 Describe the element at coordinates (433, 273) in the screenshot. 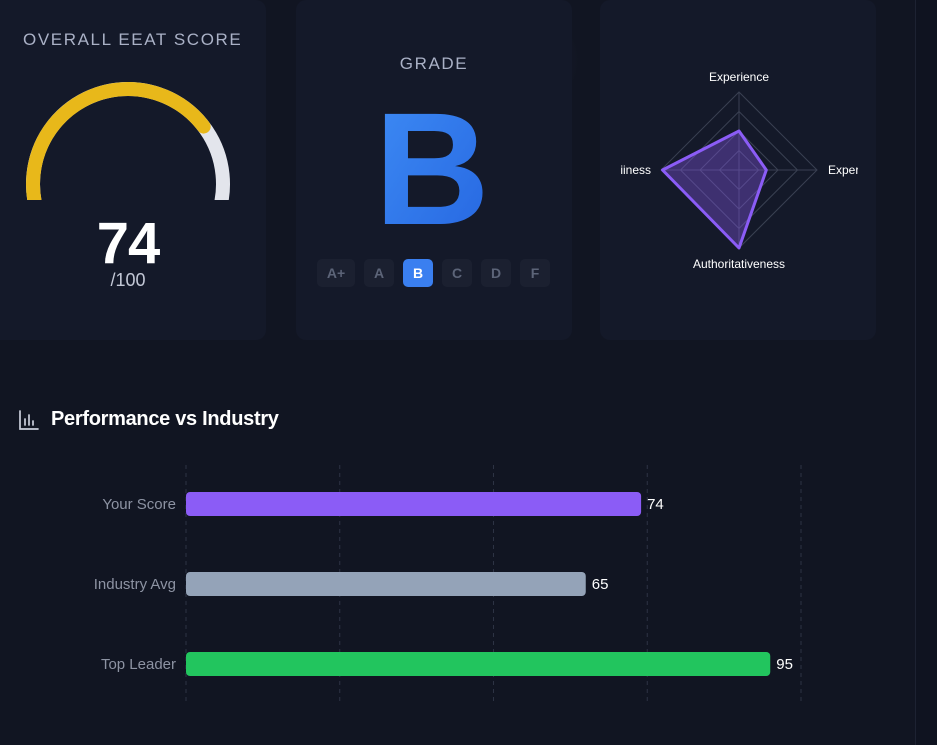

I see `grade-selector: A+ A B C D F` at that location.